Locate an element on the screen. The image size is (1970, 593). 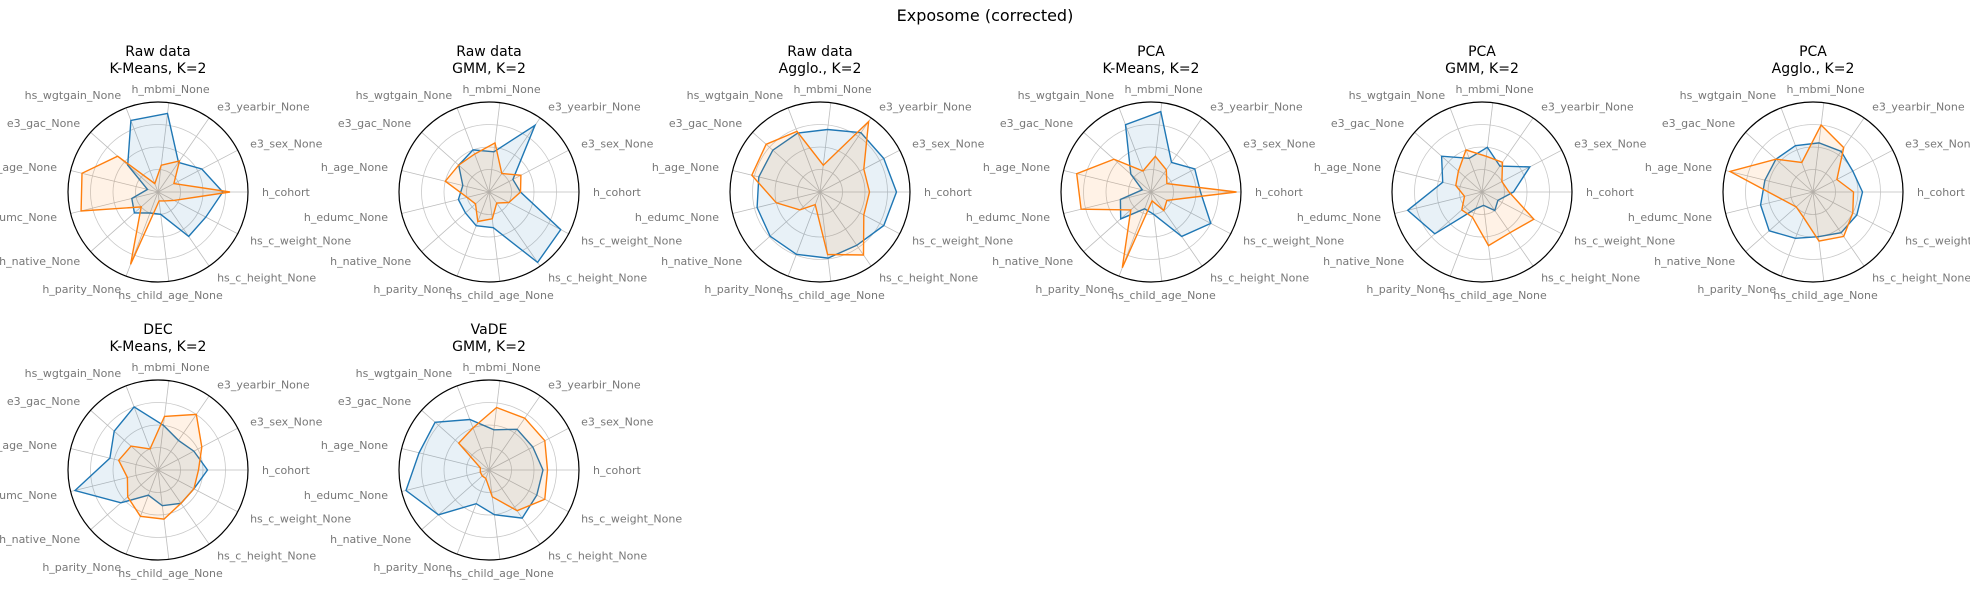
chart-title: PCA K-Means, K=2 is located at coordinates (1151, 60).